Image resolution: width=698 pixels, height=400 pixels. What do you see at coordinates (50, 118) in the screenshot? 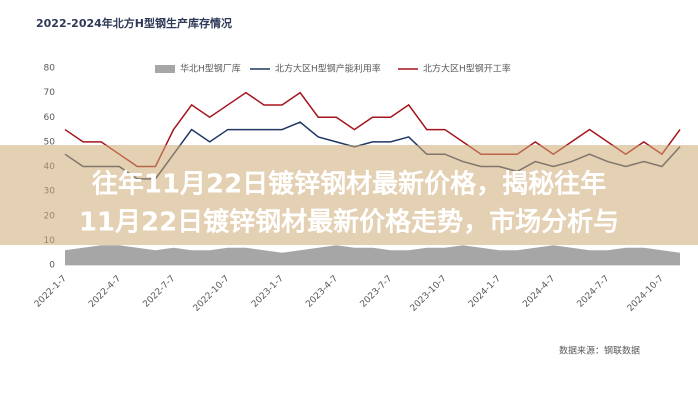
I see `y-tick-label: 60` at bounding box center [50, 118].